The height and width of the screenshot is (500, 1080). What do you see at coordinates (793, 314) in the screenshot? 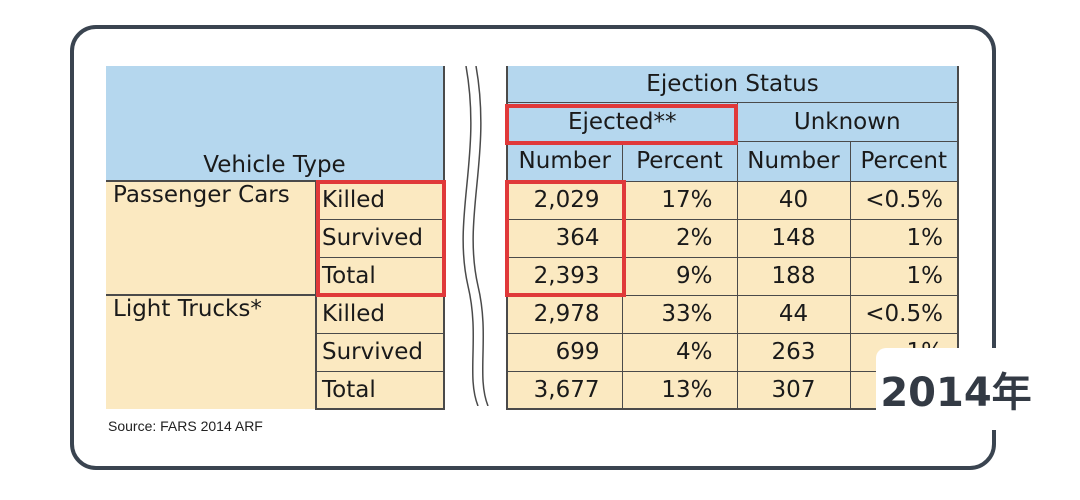
I see `unknown-number-cell: 44` at bounding box center [793, 314].